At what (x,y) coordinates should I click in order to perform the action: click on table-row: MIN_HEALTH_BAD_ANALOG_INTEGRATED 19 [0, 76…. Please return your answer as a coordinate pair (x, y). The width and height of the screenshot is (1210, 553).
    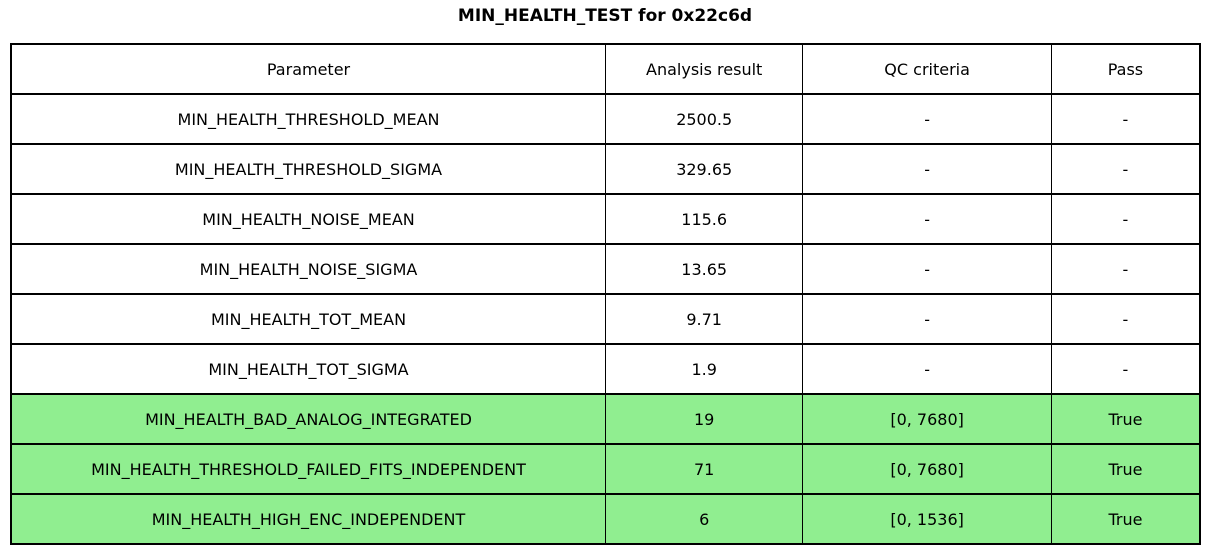
    Looking at the image, I should click on (605, 419).